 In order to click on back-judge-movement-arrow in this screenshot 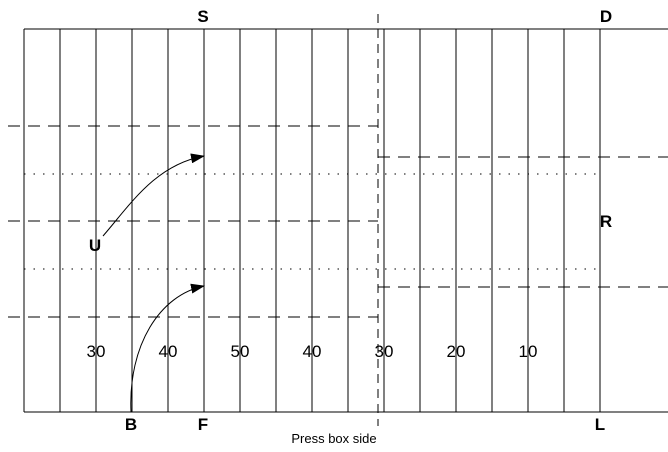, I will do `click(167, 348)`.